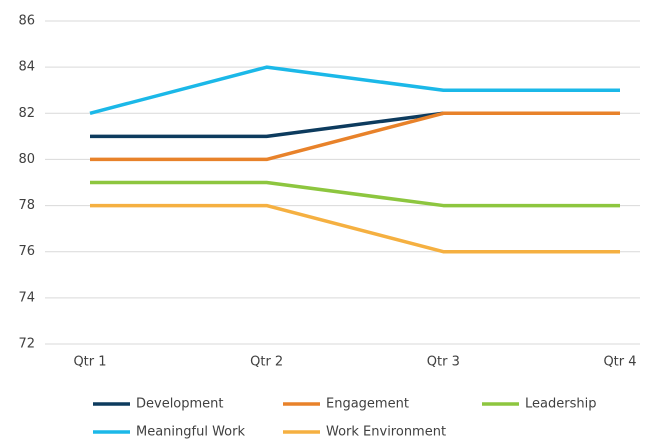  What do you see at coordinates (89, 362) in the screenshot?
I see `x-tick-label: Qtr 1` at bounding box center [89, 362].